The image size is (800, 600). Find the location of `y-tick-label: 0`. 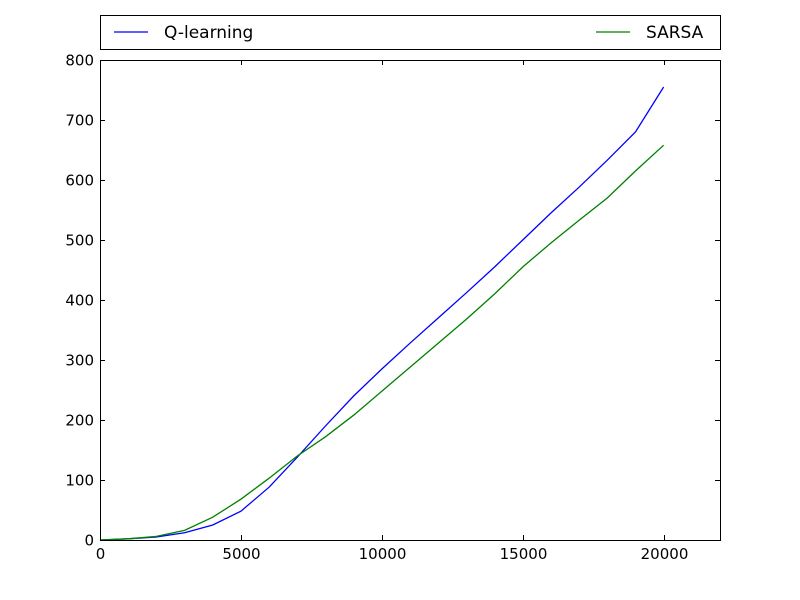

y-tick-label: 0 is located at coordinates (89, 541).